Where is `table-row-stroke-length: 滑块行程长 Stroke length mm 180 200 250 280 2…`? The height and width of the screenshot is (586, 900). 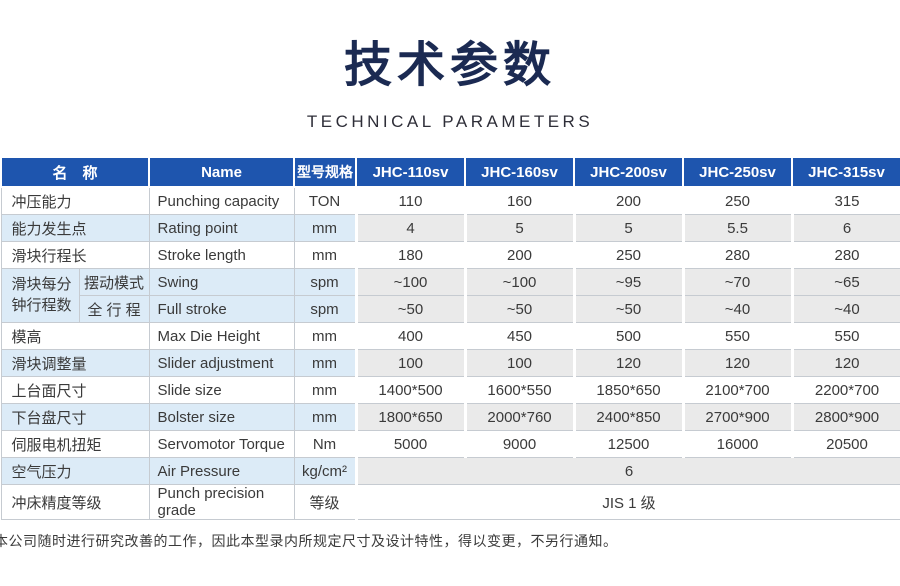
table-row-stroke-length: 滑块行程长 Stroke length mm 180 200 250 280 2… is located at coordinates (450, 255).